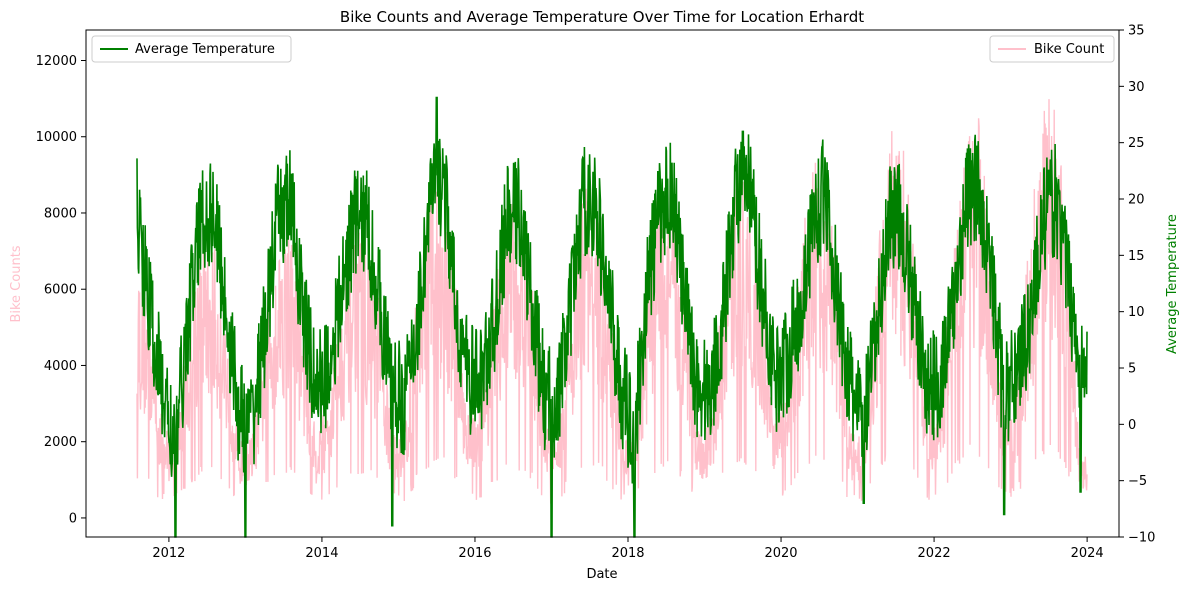 The image size is (1189, 590). I want to click on legend-bike-label: Bike Count, so click(1069, 49).